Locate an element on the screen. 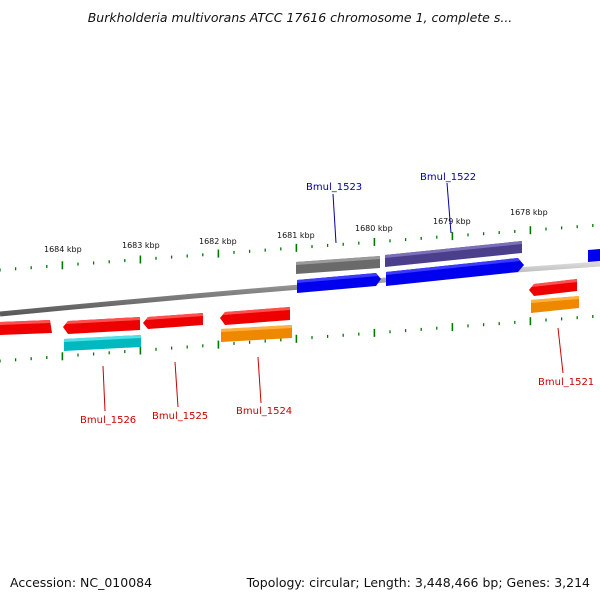  reverse-features is located at coordinates (289, 315).